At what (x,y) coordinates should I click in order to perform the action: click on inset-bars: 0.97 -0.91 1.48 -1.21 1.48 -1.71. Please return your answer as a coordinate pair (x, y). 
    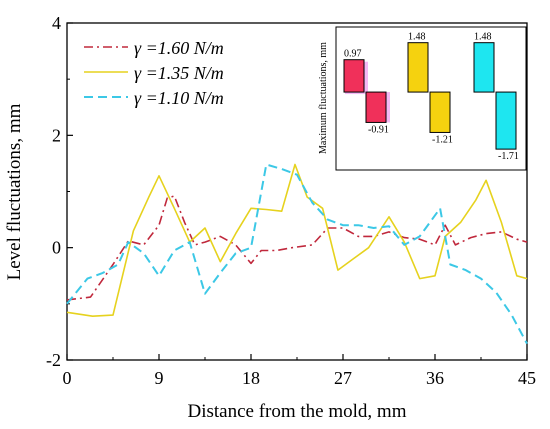
    Looking at the image, I should click on (431, 97).